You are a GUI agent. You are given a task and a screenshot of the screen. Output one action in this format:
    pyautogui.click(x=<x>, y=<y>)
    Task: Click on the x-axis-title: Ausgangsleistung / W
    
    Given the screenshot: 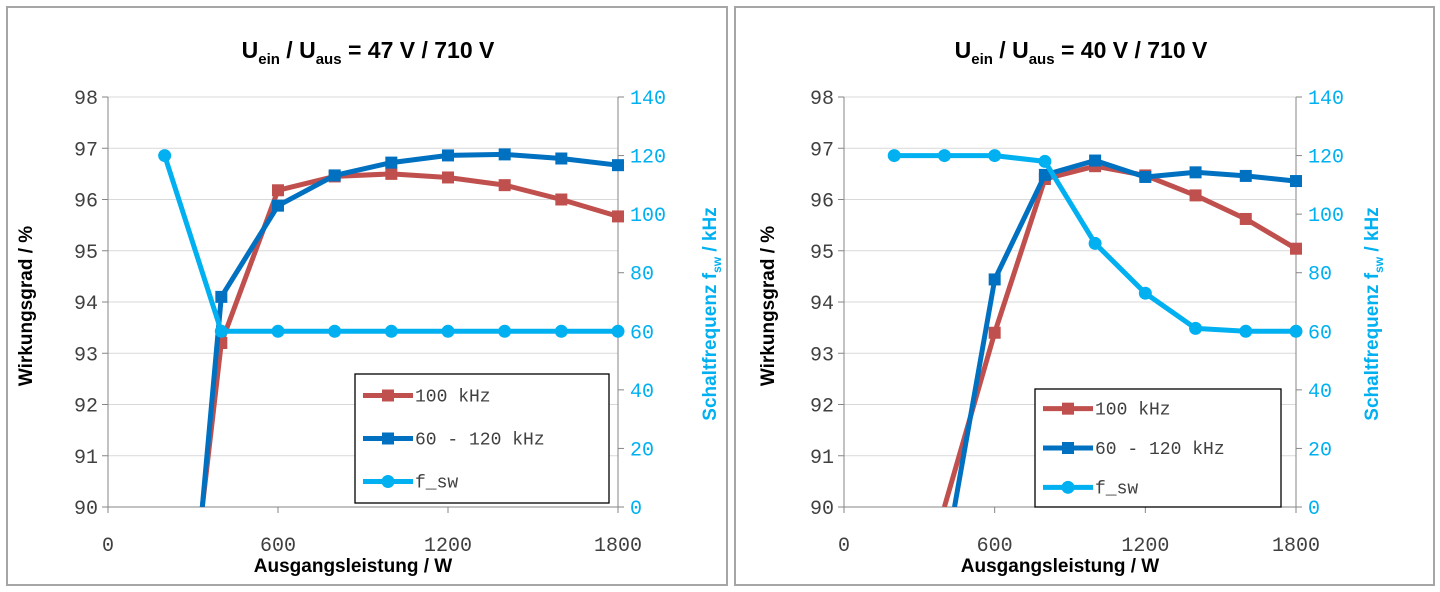 What is the action you would take?
    pyautogui.click(x=353, y=566)
    